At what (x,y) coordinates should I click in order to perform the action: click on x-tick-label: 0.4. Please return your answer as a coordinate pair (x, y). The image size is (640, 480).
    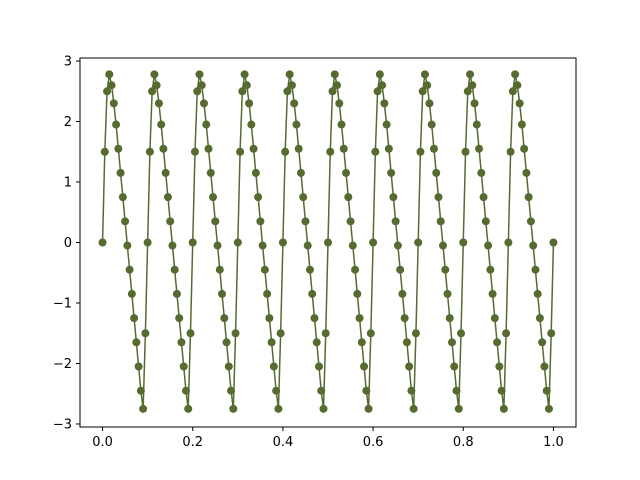
    Looking at the image, I should click on (283, 442).